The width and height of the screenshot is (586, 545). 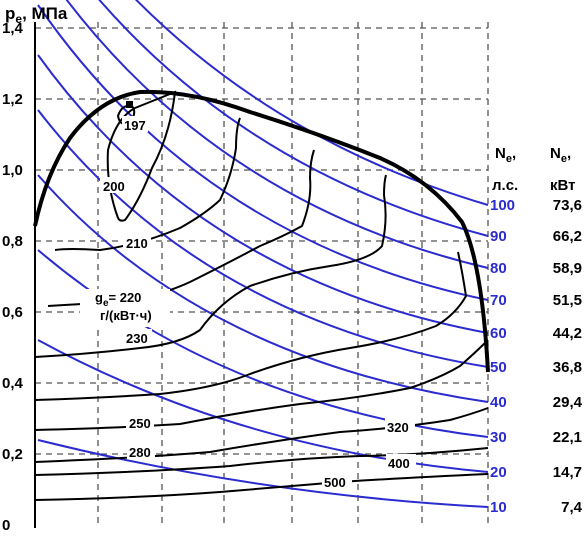 What do you see at coordinates (335, 482) in the screenshot?
I see `contour-label-500: 500` at bounding box center [335, 482].